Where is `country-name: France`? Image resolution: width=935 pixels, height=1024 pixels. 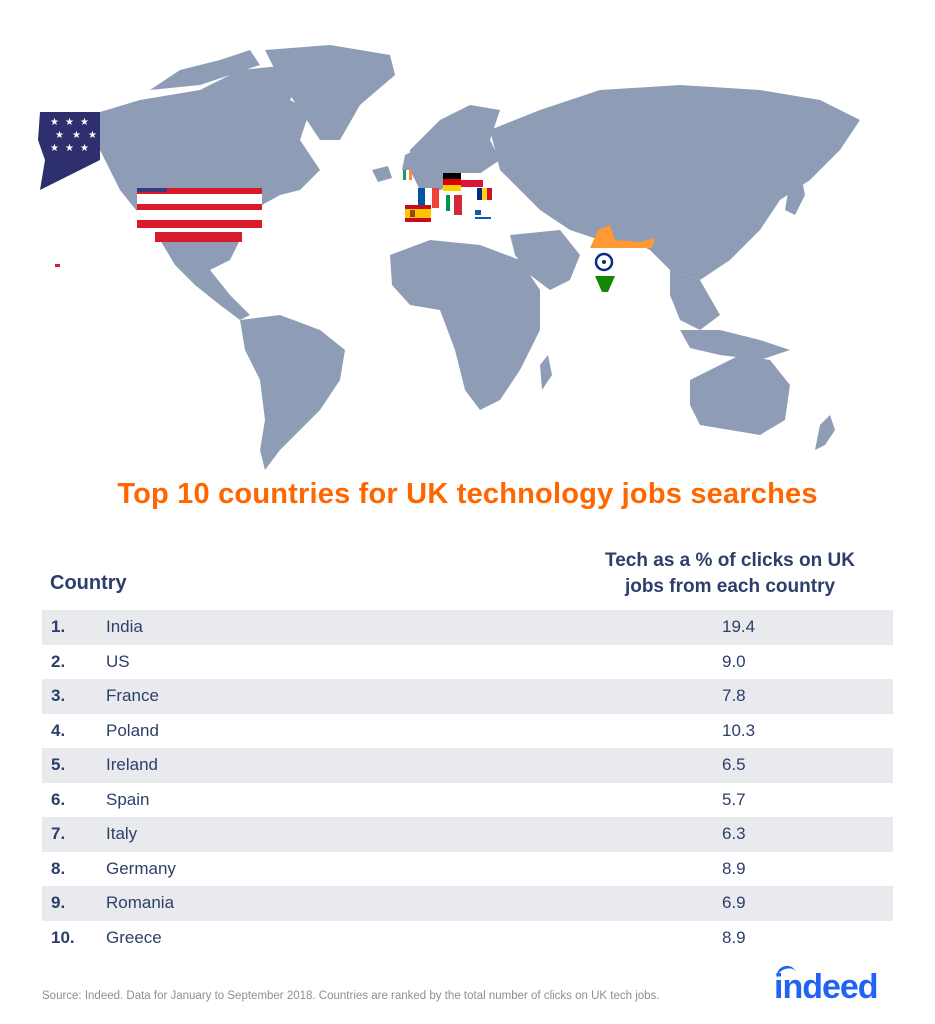
country-name: France is located at coordinates (132, 696).